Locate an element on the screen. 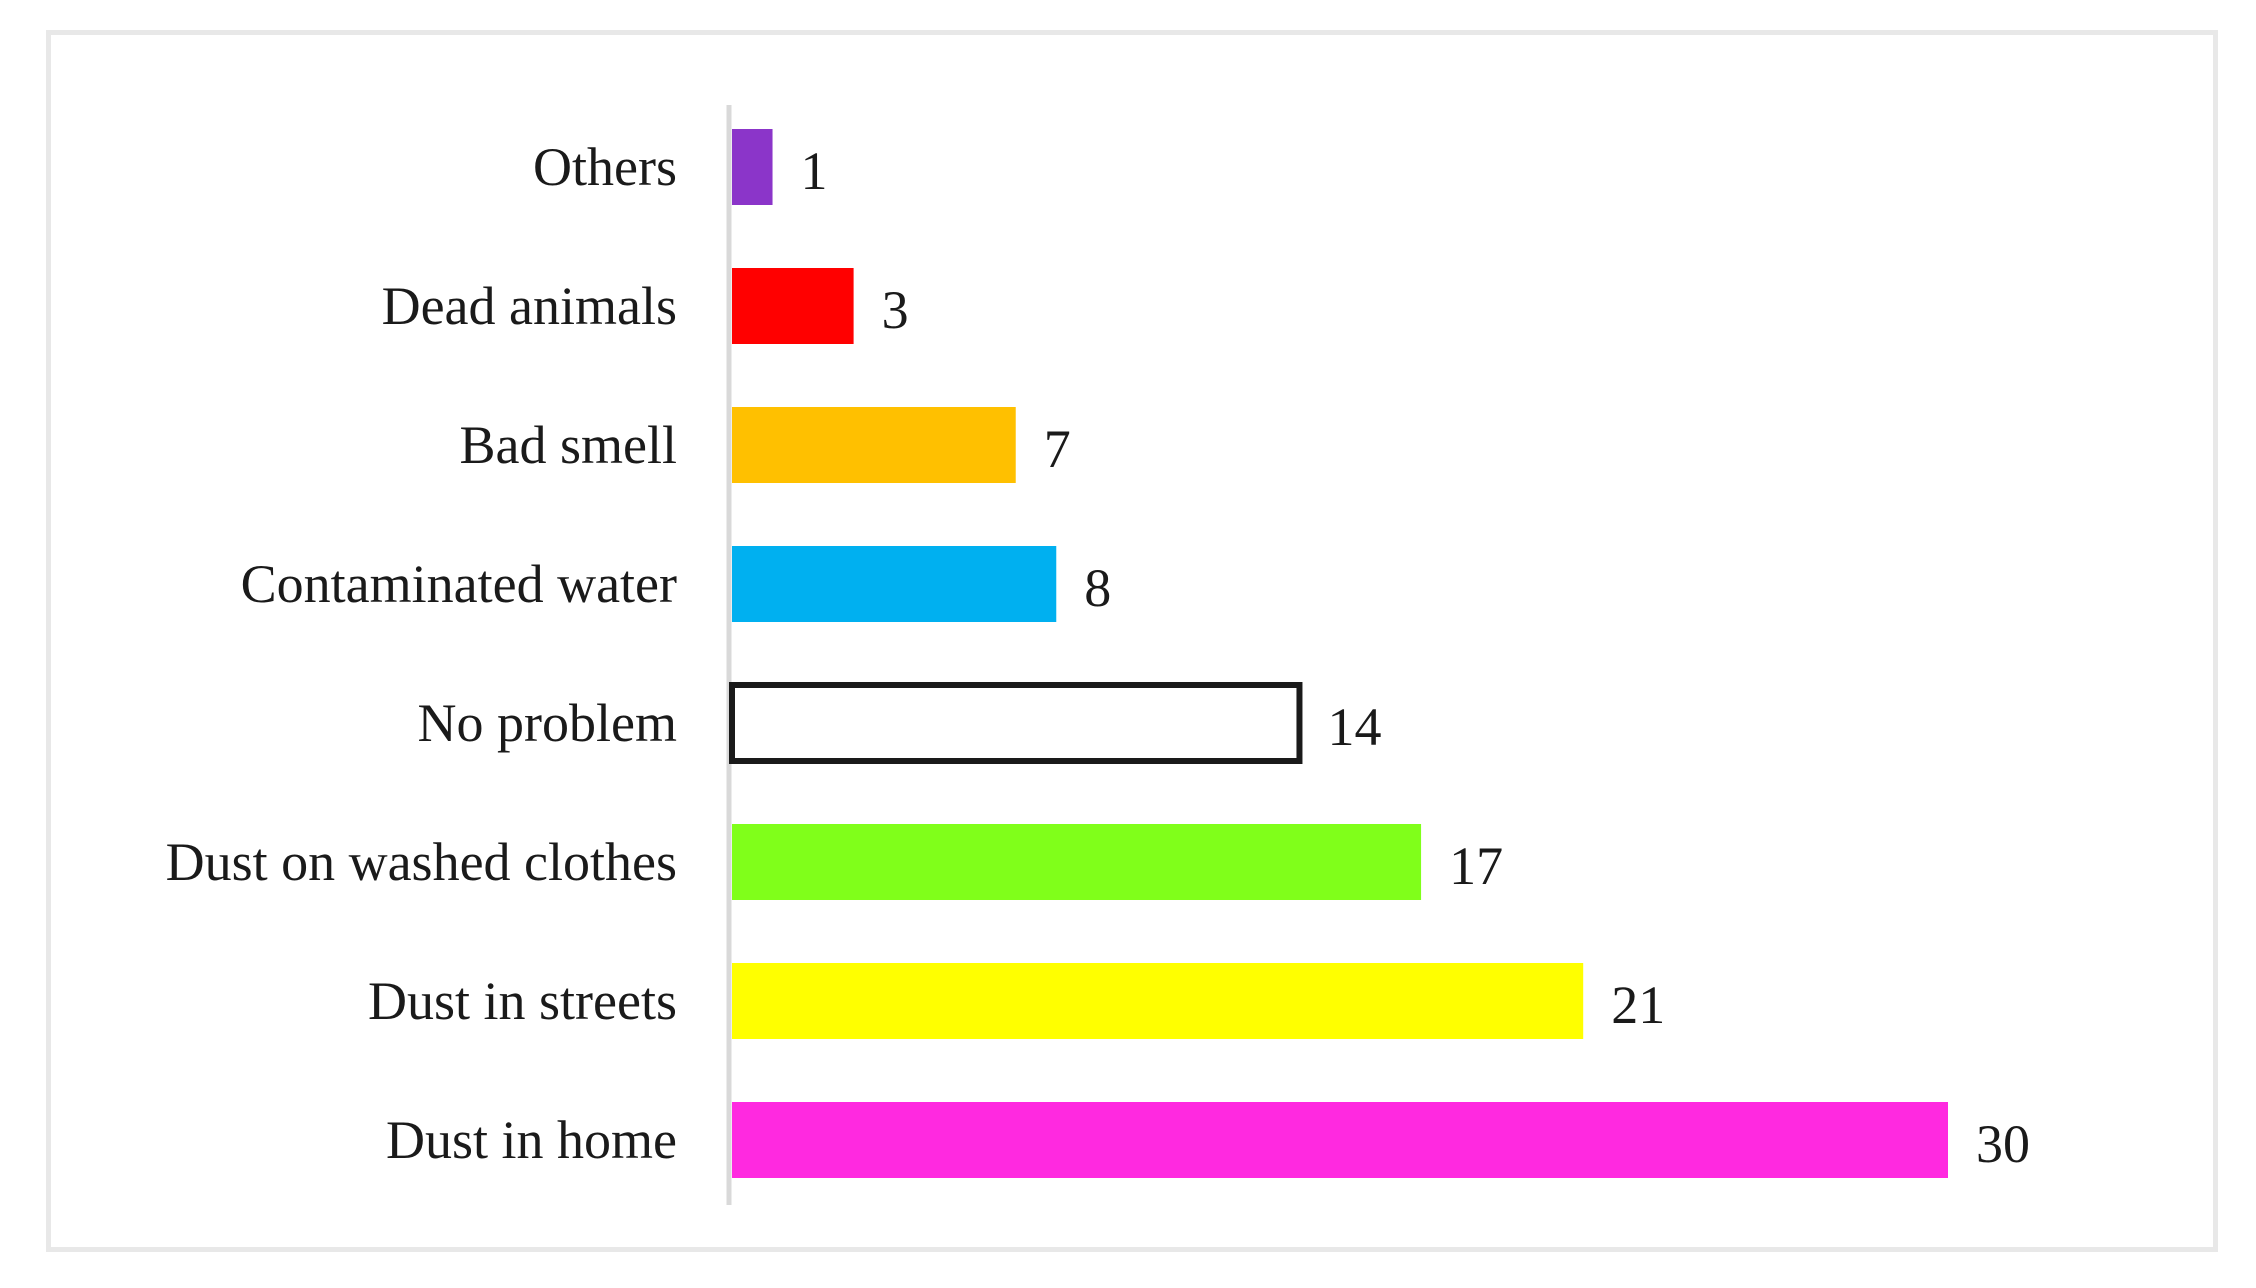 This screenshot has width=2256, height=1288. category-label-contaminated-water: Contaminated water is located at coordinates (459, 584).